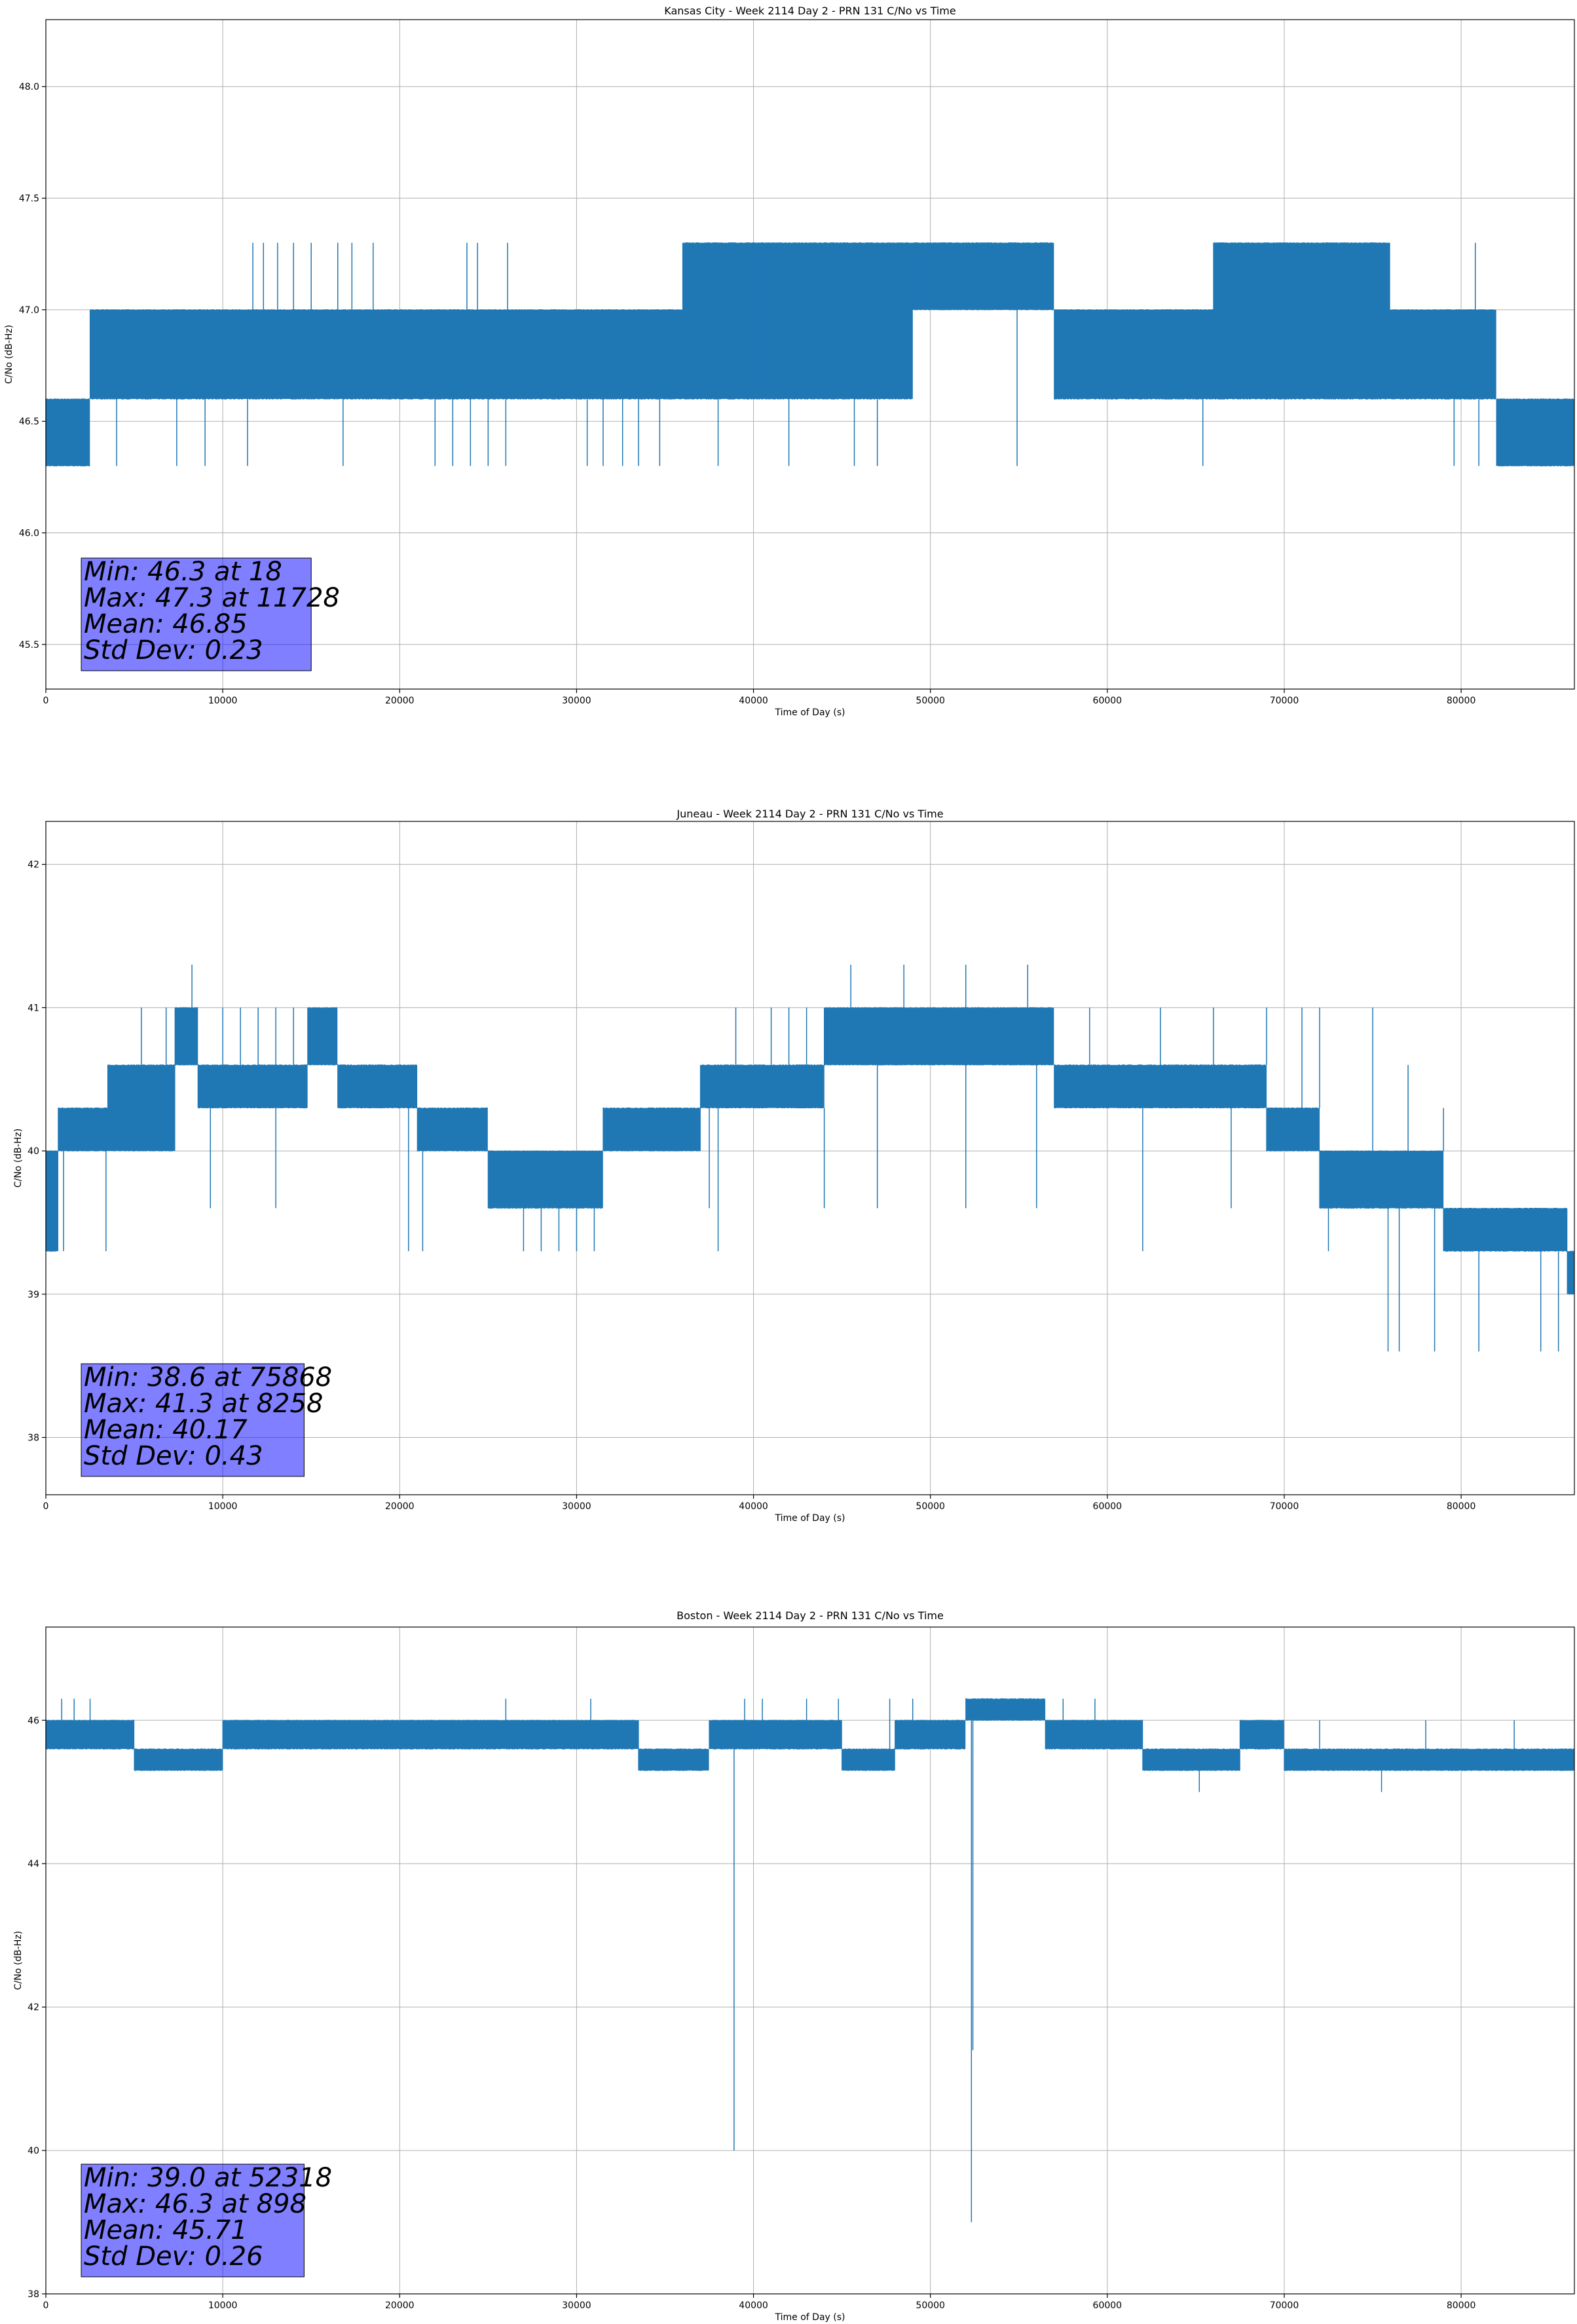  Describe the element at coordinates (33, 1295) in the screenshot. I see `y-tick-label: 39` at that location.